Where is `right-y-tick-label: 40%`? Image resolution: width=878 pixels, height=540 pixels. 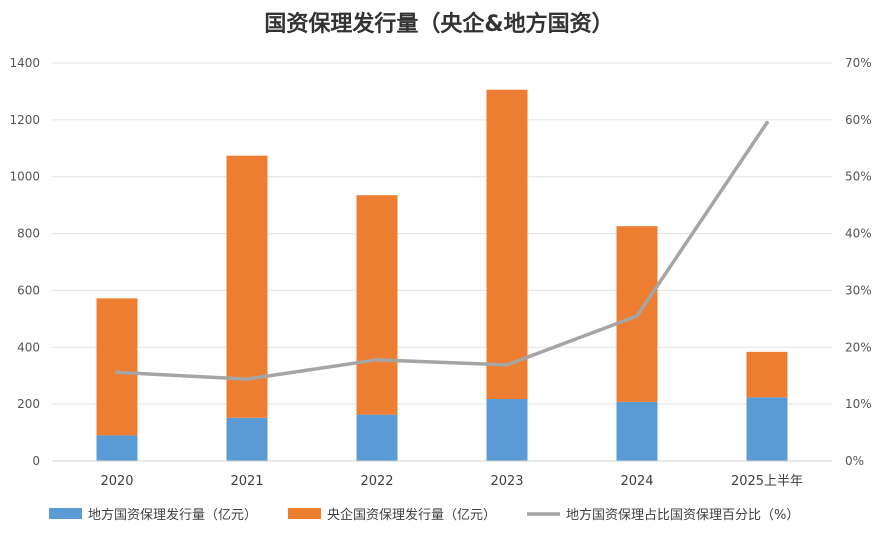 right-y-tick-label: 40% is located at coordinates (858, 234).